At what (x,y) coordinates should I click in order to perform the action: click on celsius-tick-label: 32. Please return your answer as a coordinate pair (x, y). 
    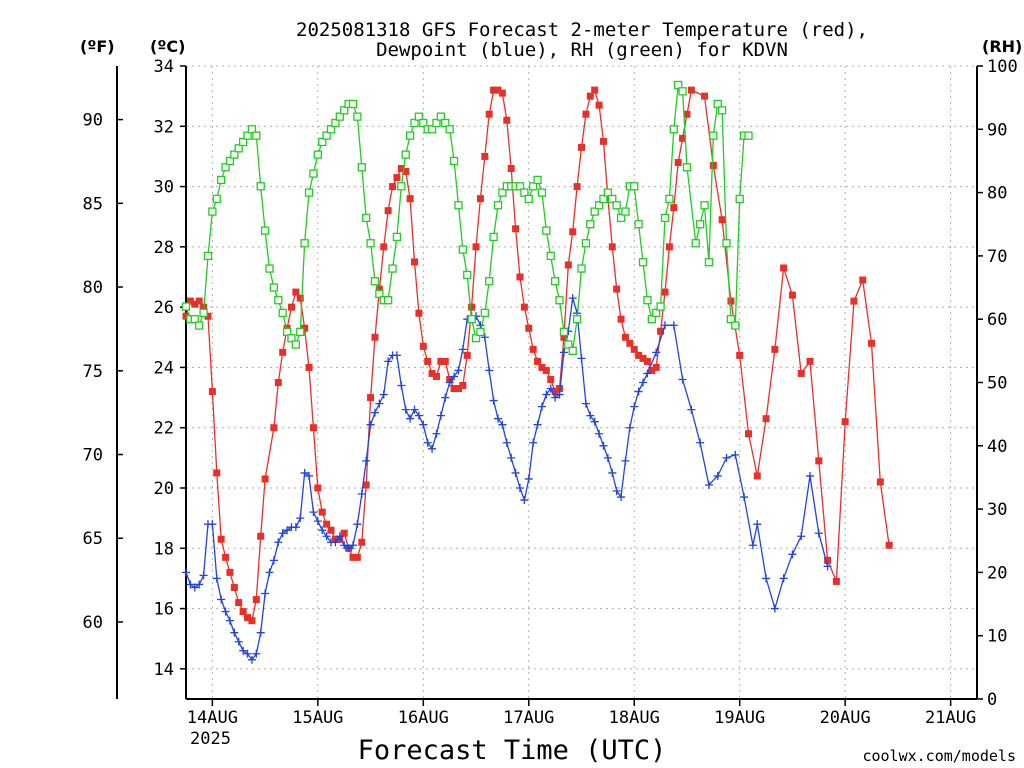
    Looking at the image, I should click on (164, 127).